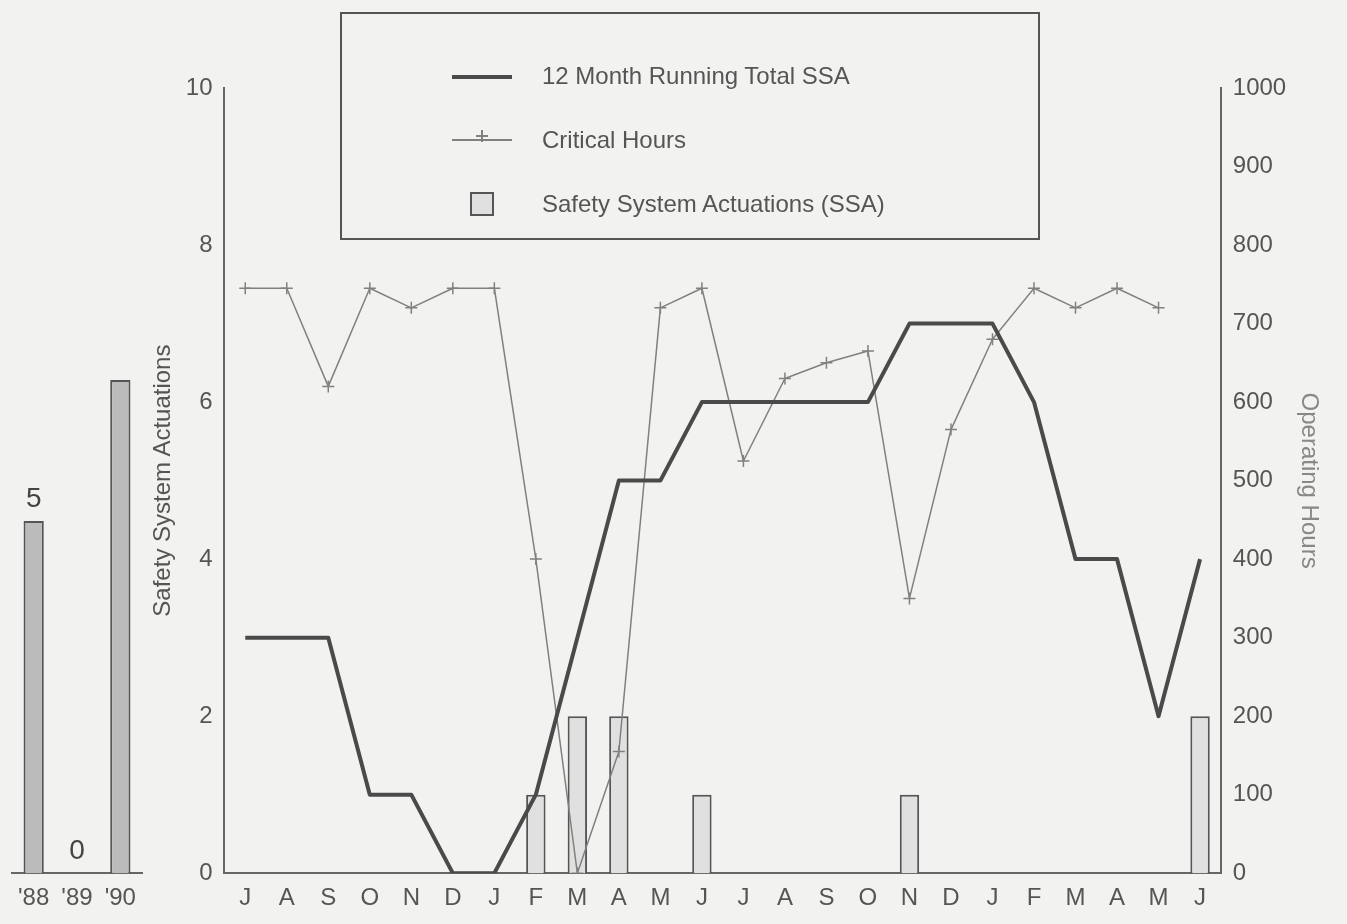 The height and width of the screenshot is (924, 1347). What do you see at coordinates (77, 897) in the screenshot?
I see `x-tick-label: '89` at bounding box center [77, 897].